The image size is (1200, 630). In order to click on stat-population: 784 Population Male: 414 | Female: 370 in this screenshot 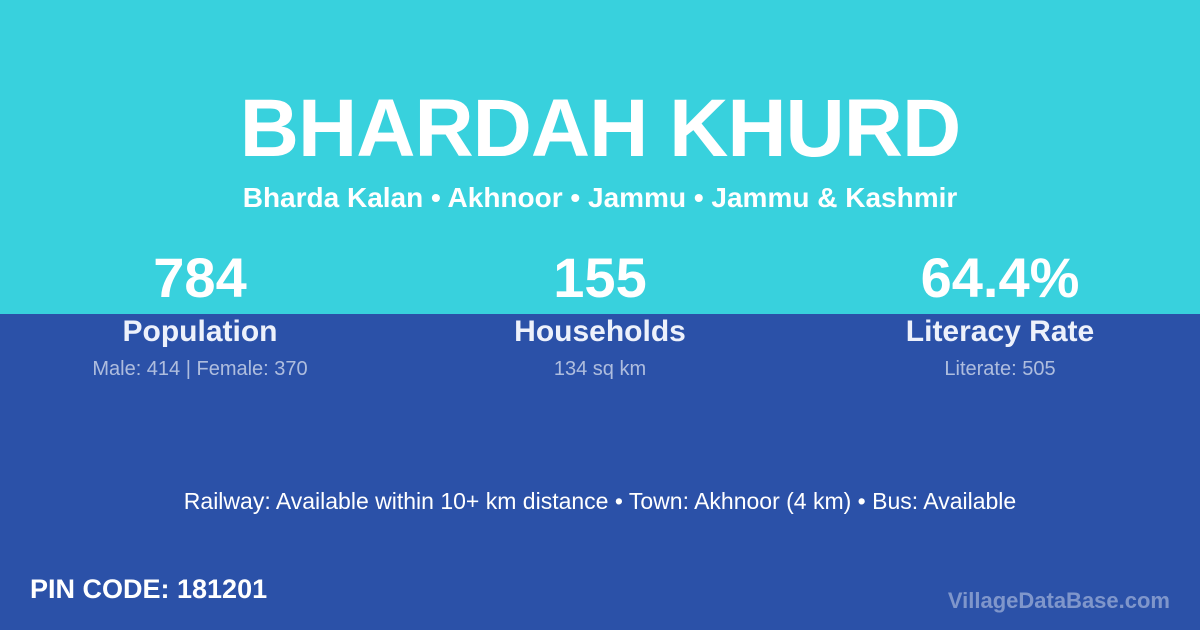, I will do `click(200, 315)`.